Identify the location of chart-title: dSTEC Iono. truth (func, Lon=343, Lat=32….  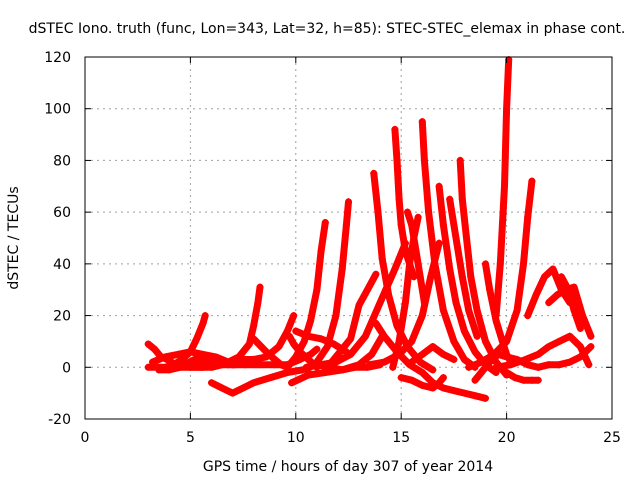
(327, 29).